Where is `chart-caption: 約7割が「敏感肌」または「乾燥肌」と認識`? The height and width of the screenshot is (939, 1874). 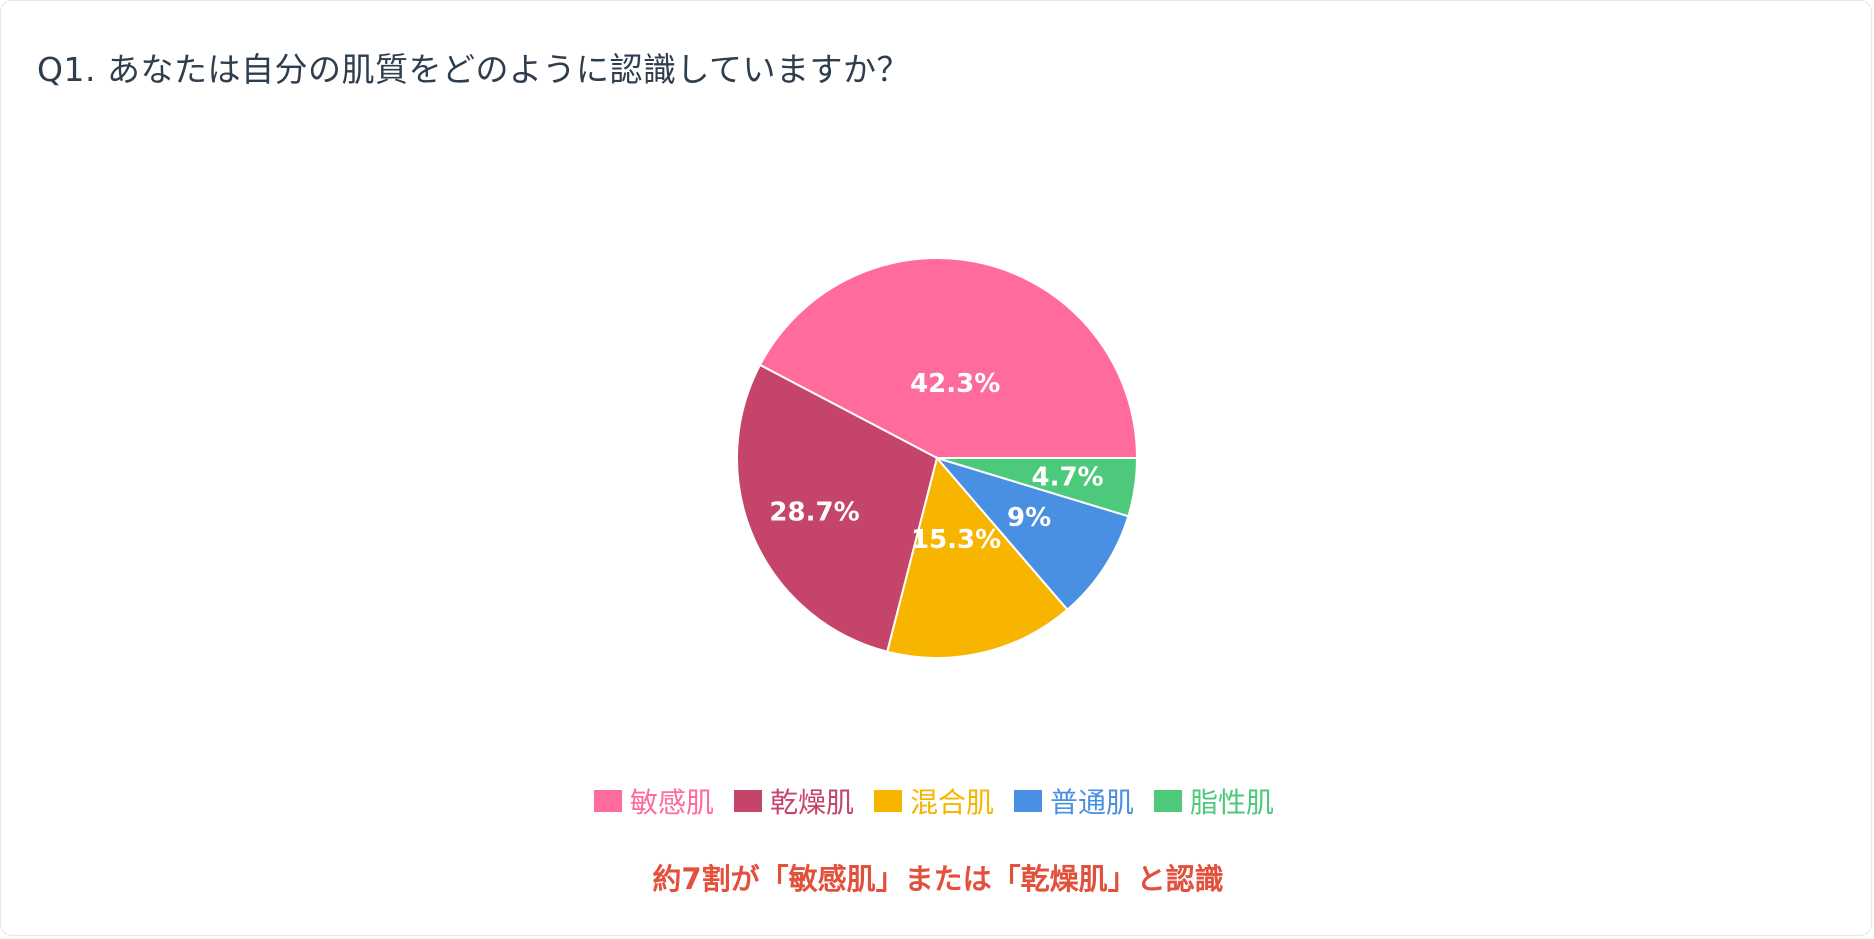 chart-caption: 約7割が「敏感肌」または「乾燥肌」と認識 is located at coordinates (938, 879).